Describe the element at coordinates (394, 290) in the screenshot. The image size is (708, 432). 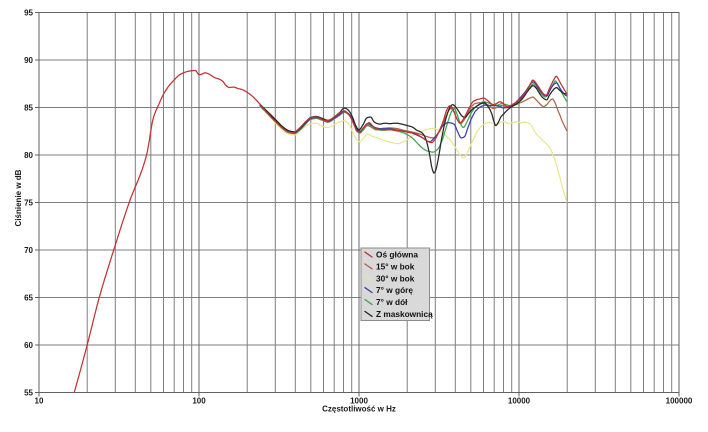
I see `svg-text: 7° w górę` at that location.